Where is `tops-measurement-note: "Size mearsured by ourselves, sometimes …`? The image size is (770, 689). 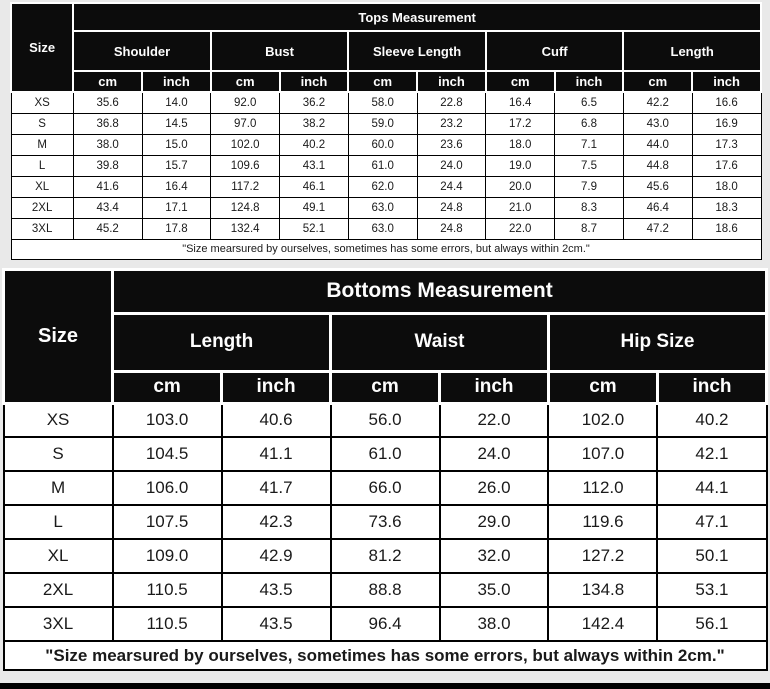 tops-measurement-note: "Size mearsured by ourselves, sometimes … is located at coordinates (386, 249).